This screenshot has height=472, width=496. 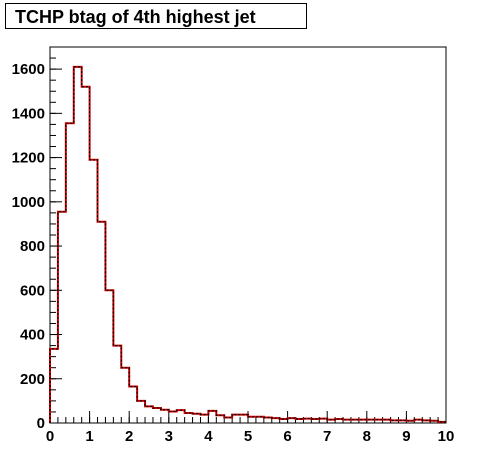 What do you see at coordinates (248, 436) in the screenshot?
I see `x-tick-label: 5` at bounding box center [248, 436].